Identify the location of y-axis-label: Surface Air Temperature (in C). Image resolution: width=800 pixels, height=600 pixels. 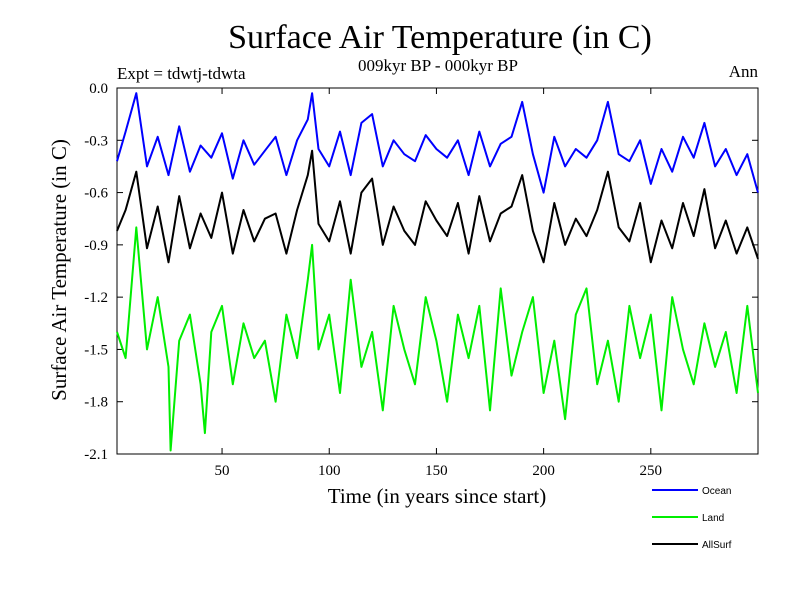
(59, 270).